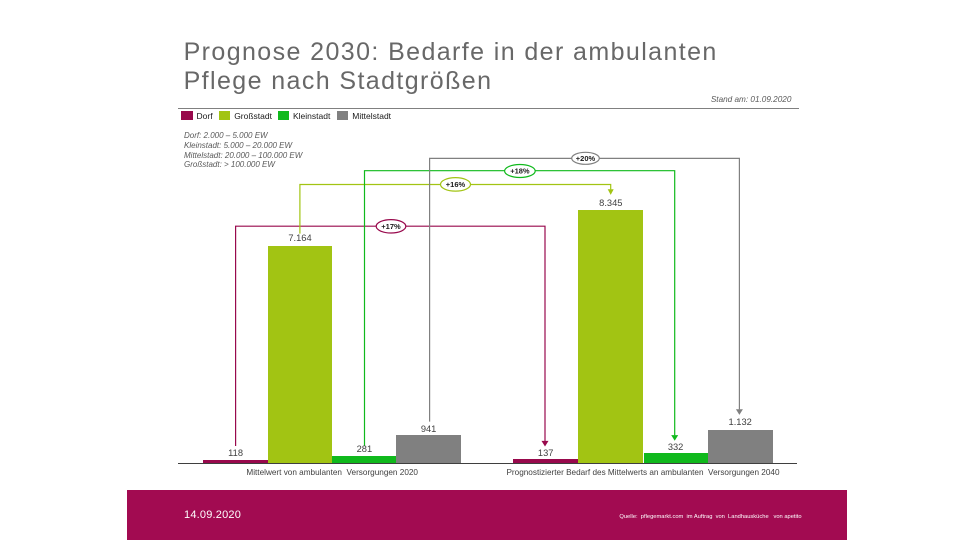 Image resolution: width=960 pixels, height=540 pixels. I want to click on svg-text: +18%, so click(520, 171).